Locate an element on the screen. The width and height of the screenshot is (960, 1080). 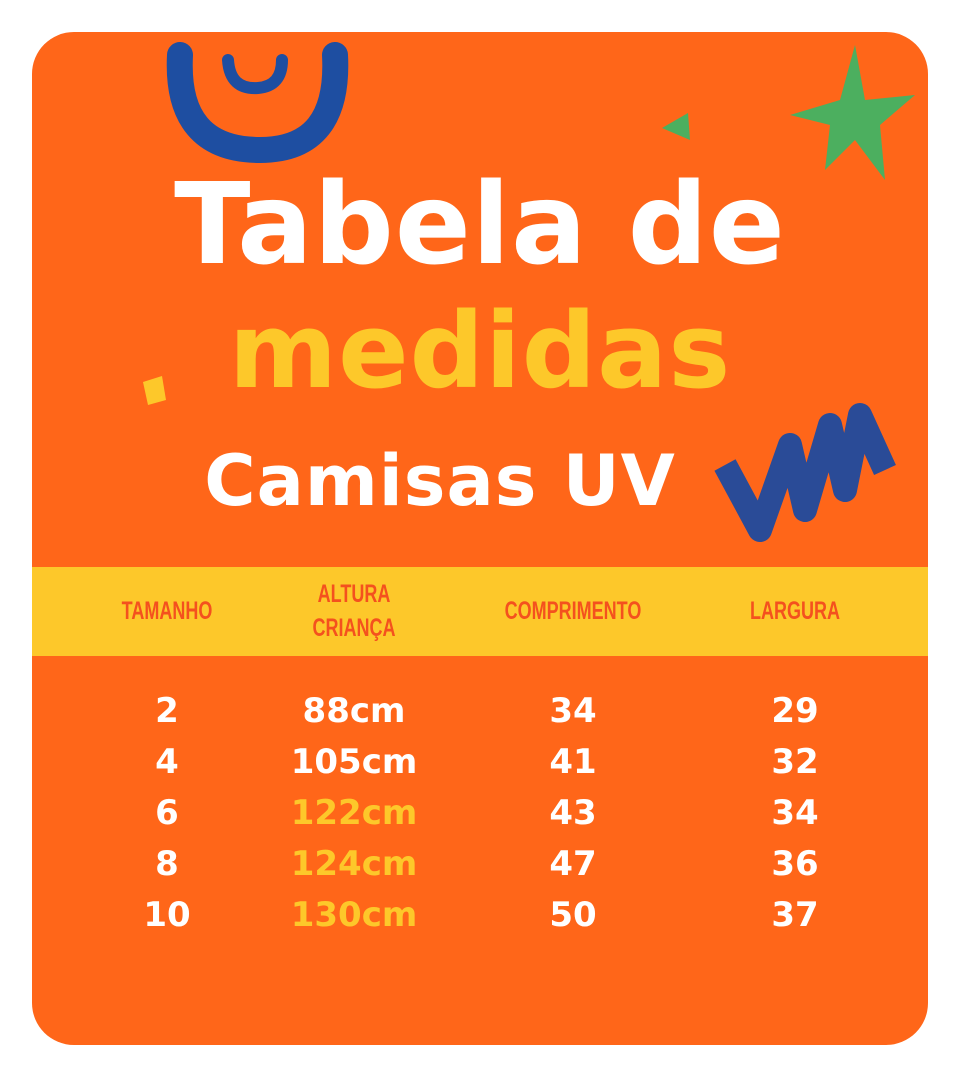
table-cell: 124cm is located at coordinates (354, 864).